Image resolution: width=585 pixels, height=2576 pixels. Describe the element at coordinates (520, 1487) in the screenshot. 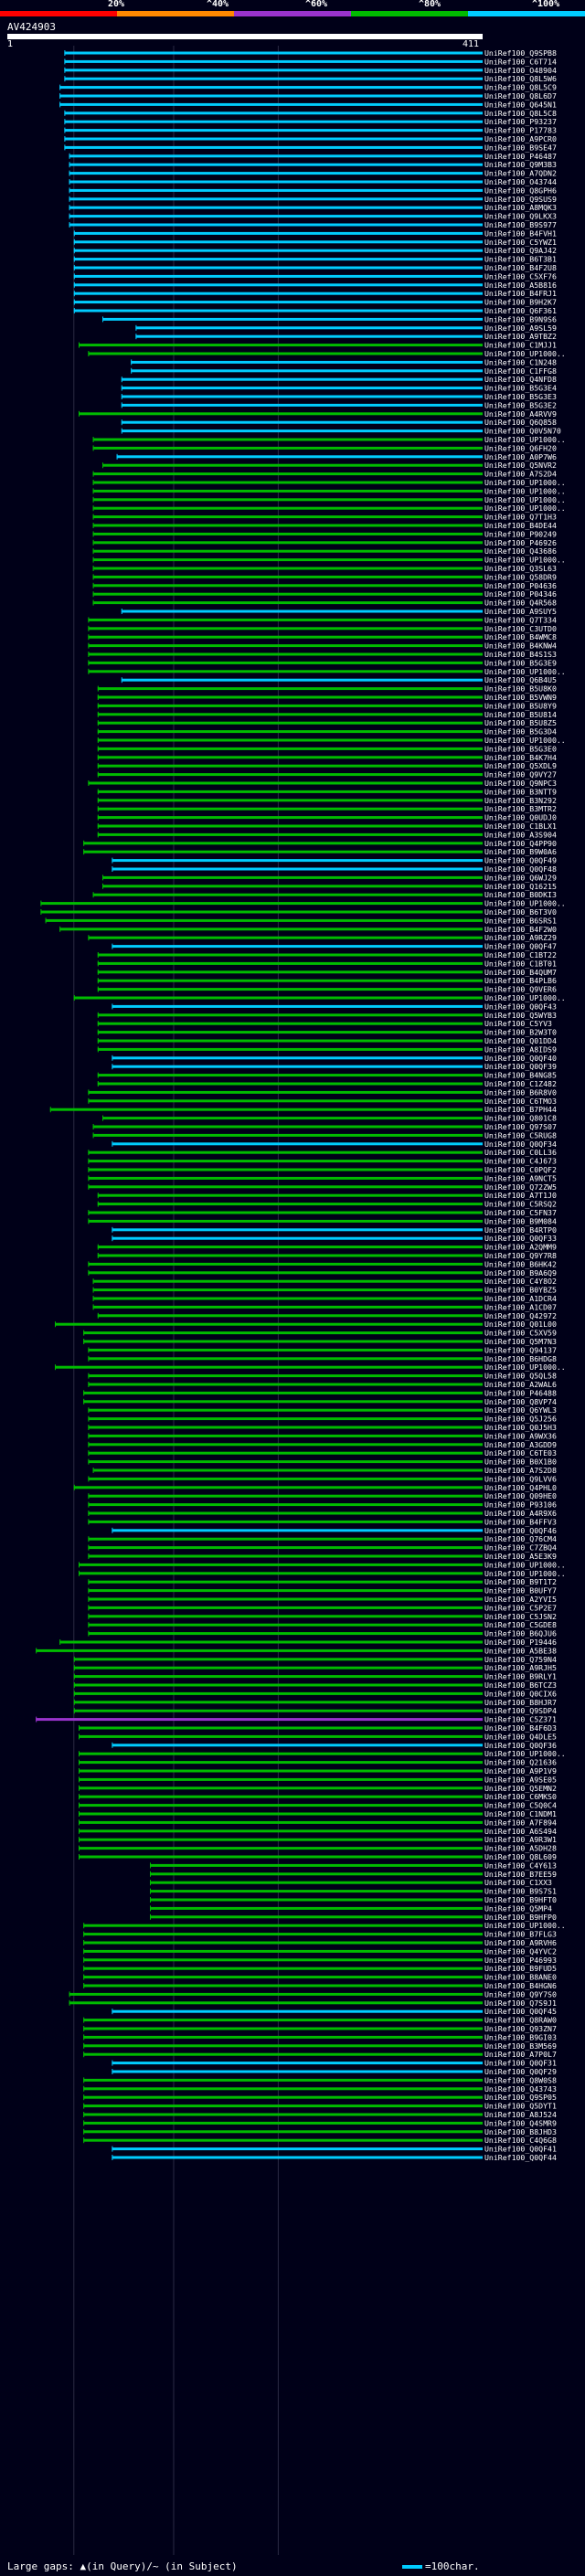

I see `hit-label: UniRef100_Q4PHL0` at that location.